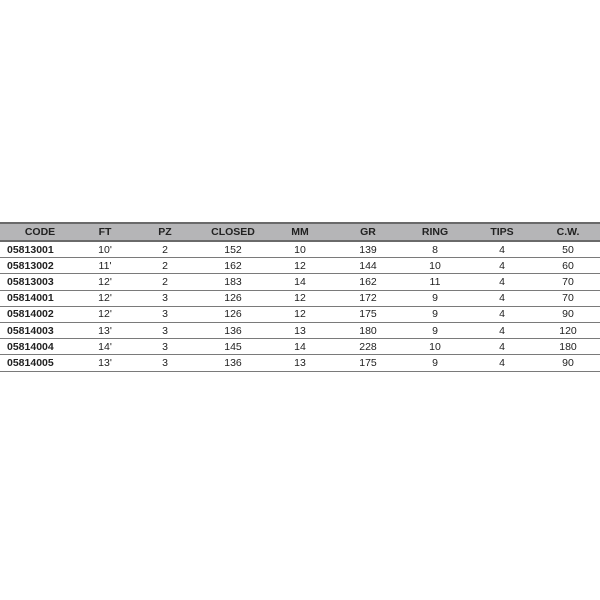 The width and height of the screenshot is (600, 600). I want to click on cell-gr: 172, so click(368, 298).